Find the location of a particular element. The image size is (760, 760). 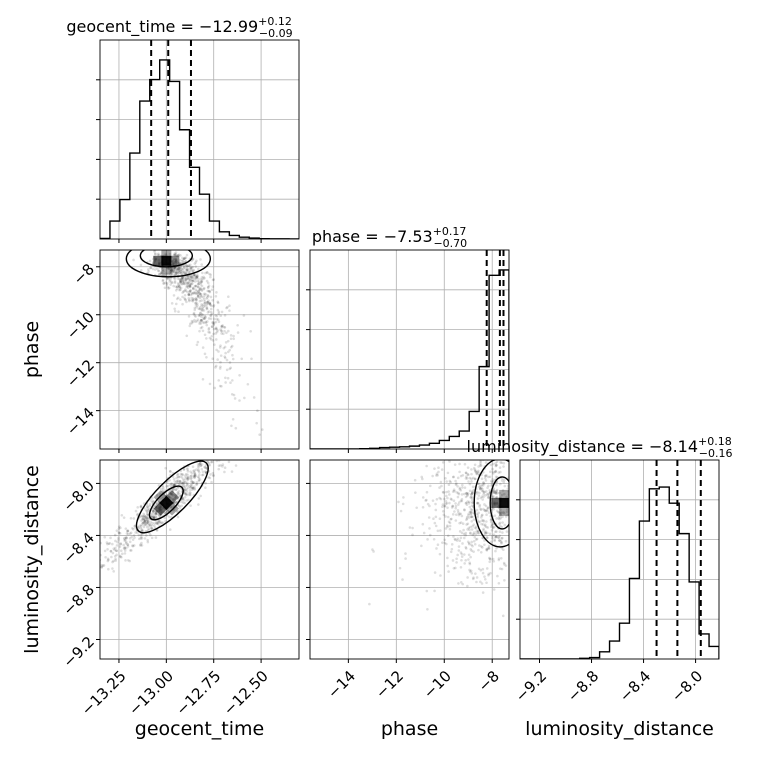

panel-frame is located at coordinates (199, 559).